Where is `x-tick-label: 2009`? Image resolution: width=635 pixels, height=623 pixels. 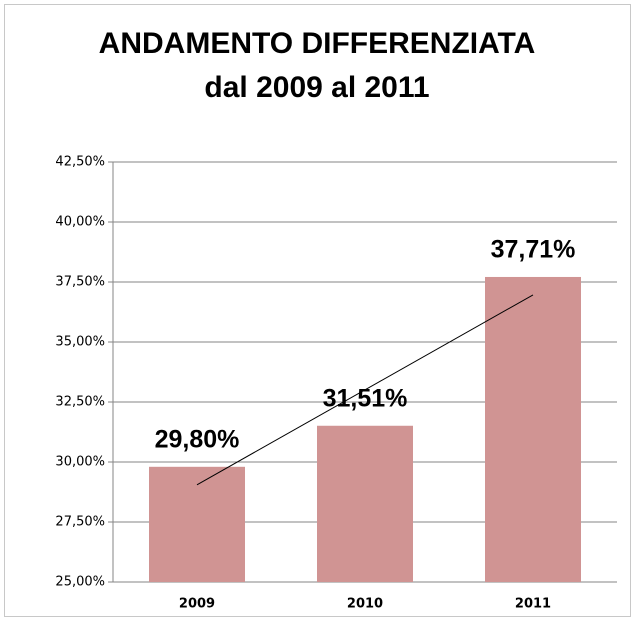 x-tick-label: 2009 is located at coordinates (197, 604).